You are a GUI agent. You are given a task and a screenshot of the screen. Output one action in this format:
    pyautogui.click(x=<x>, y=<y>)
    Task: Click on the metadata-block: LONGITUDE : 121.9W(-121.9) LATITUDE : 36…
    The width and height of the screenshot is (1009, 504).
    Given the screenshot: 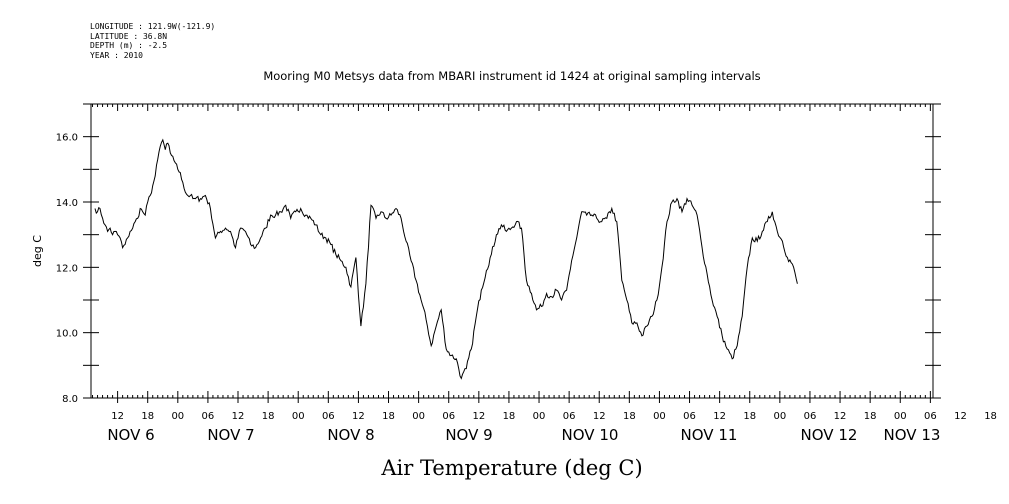 What is the action you would take?
    pyautogui.click(x=152, y=41)
    